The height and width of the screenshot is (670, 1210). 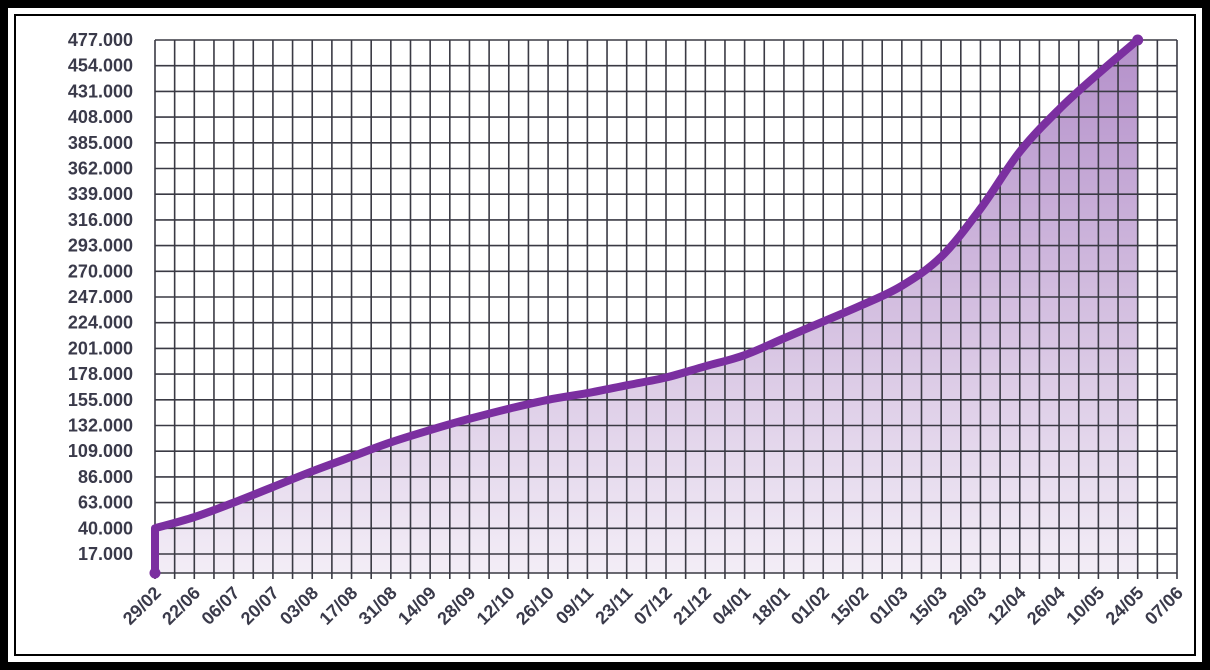 What do you see at coordinates (100, 143) in the screenshot?
I see `y-tick-label: 385.000` at bounding box center [100, 143].